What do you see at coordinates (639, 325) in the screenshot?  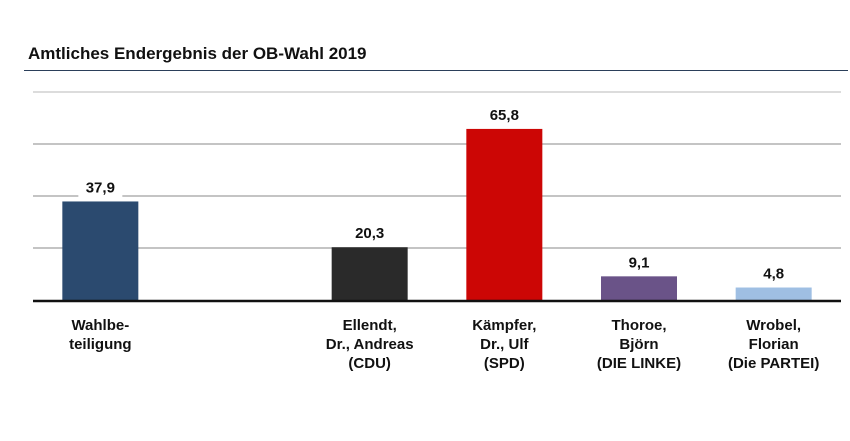 I see `category-label: Thoroe,` at bounding box center [639, 325].